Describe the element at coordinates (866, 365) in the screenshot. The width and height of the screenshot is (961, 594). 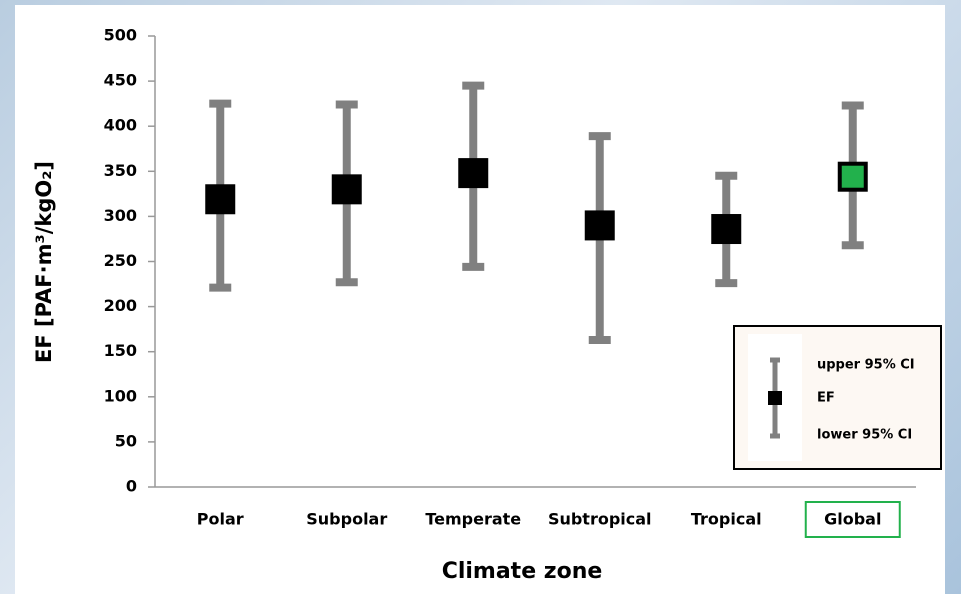
I see `legend-label: upper 95% CI` at that location.